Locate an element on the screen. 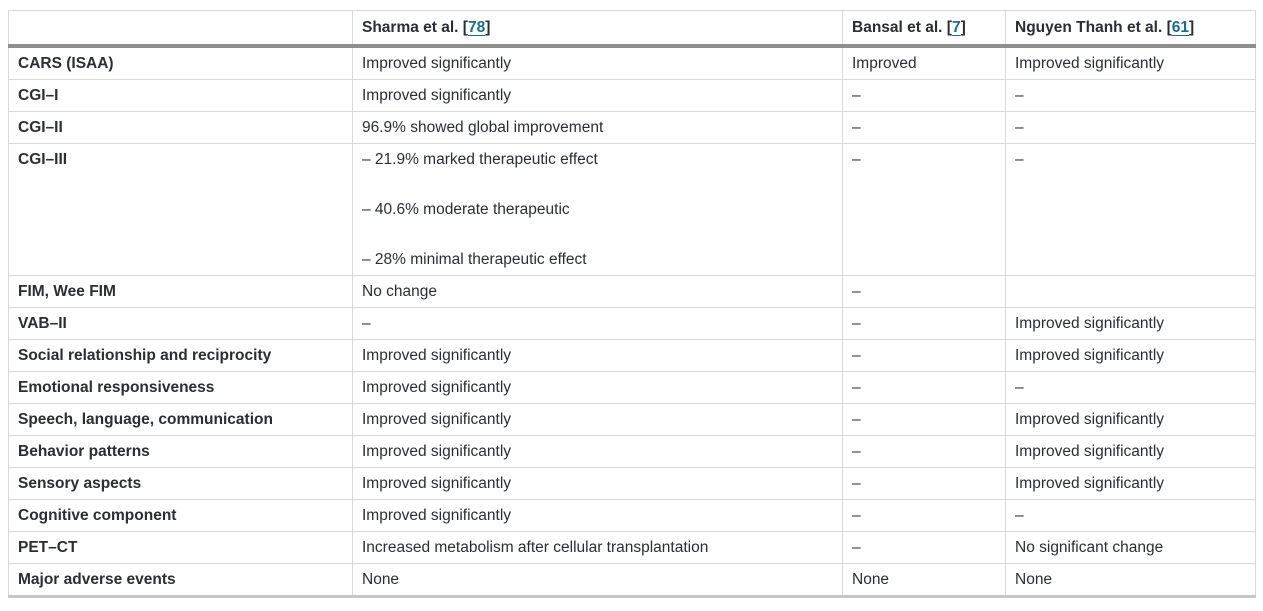 This screenshot has width=1263, height=611. cell-sharma: No change is located at coordinates (597, 291).